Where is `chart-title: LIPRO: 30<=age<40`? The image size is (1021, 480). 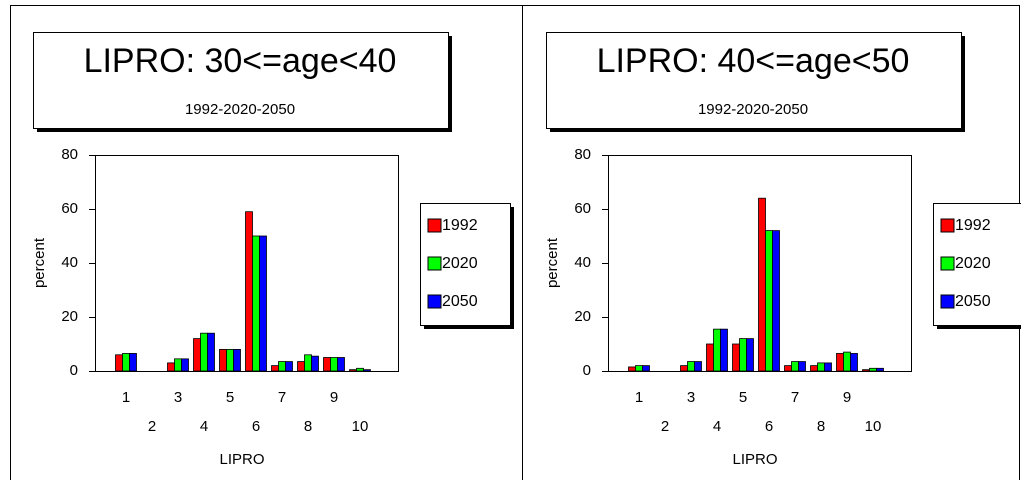
chart-title: LIPRO: 30<=age<40 is located at coordinates (240, 61).